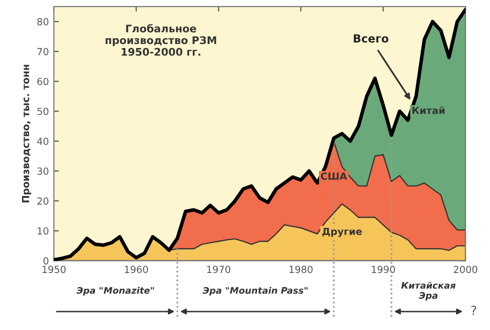 The height and width of the screenshot is (330, 490). I want to click on x-tick-label: 1970, so click(218, 270).